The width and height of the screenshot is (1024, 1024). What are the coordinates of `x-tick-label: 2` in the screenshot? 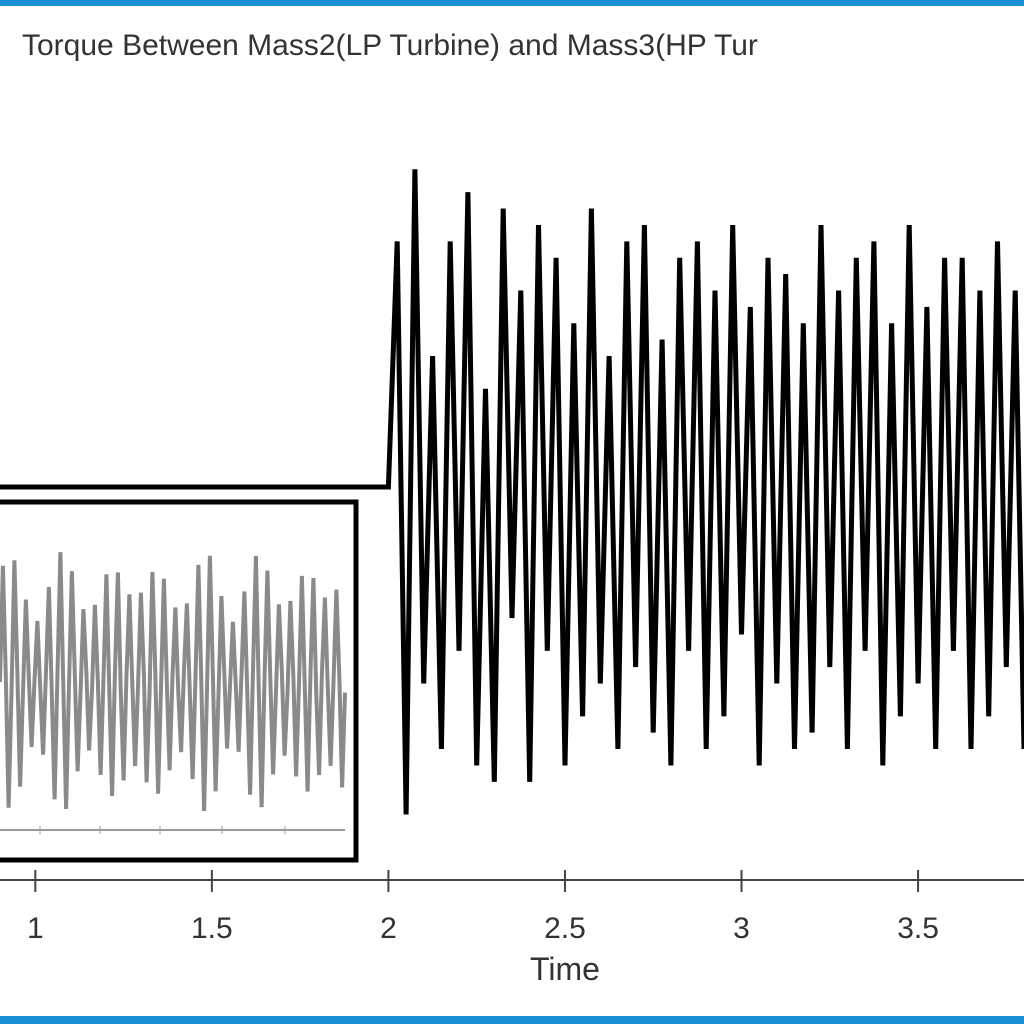 It's located at (388, 928).